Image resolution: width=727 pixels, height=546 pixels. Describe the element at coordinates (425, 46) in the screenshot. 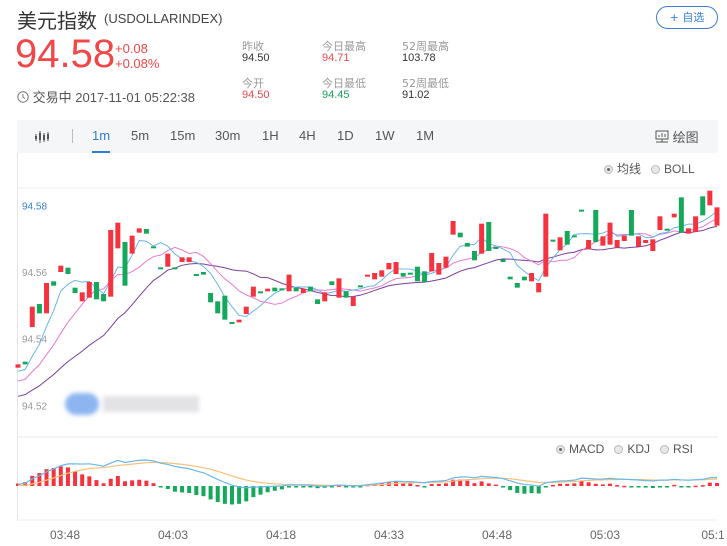

I see `stat-label: 52周最高` at that location.